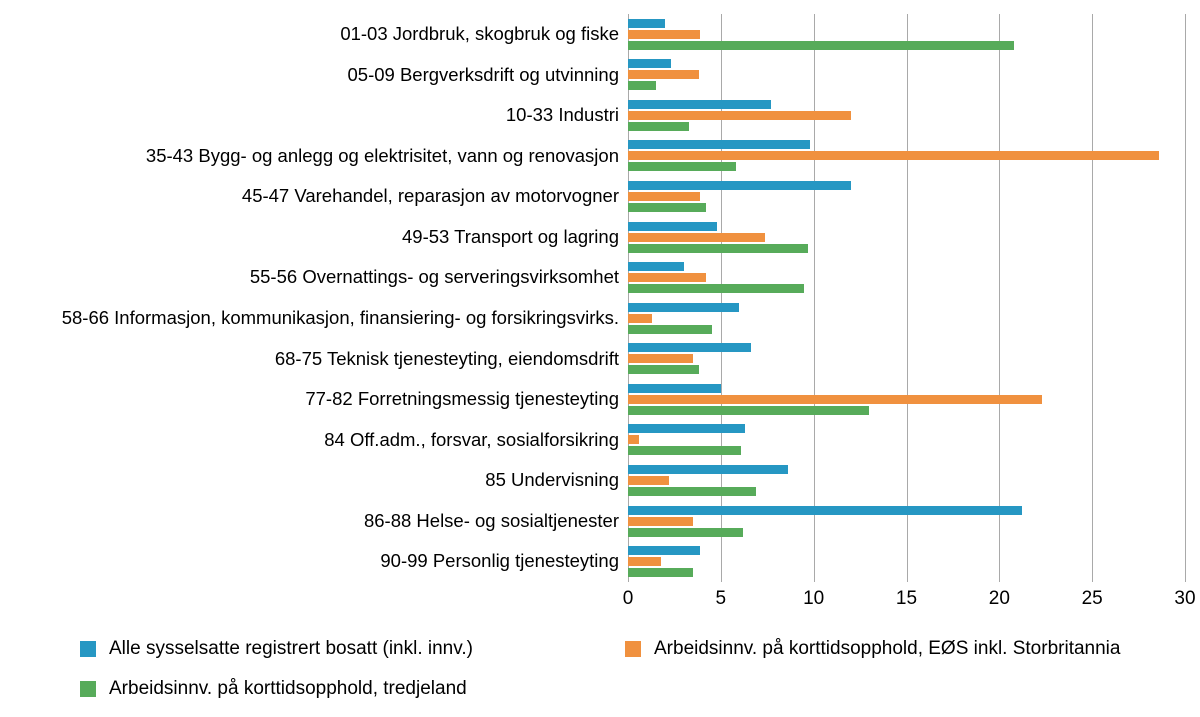 Image resolution: width=1200 pixels, height=717 pixels. Describe the element at coordinates (633, 649) in the screenshot. I see `legend-swatch-eos` at that location.